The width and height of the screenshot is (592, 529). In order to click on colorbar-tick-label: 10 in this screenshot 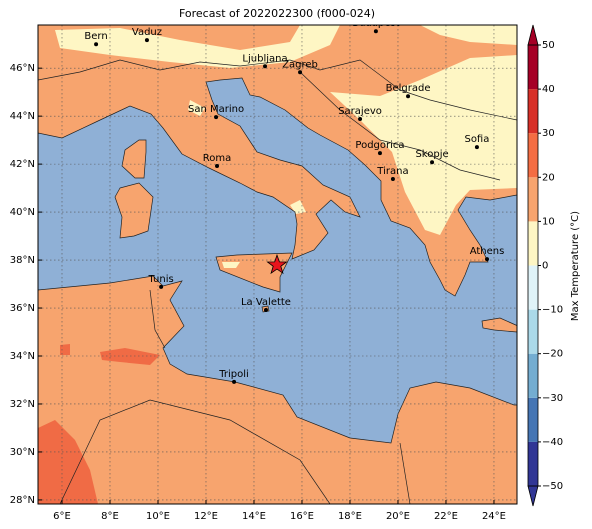, I will do `click(548, 221)`.